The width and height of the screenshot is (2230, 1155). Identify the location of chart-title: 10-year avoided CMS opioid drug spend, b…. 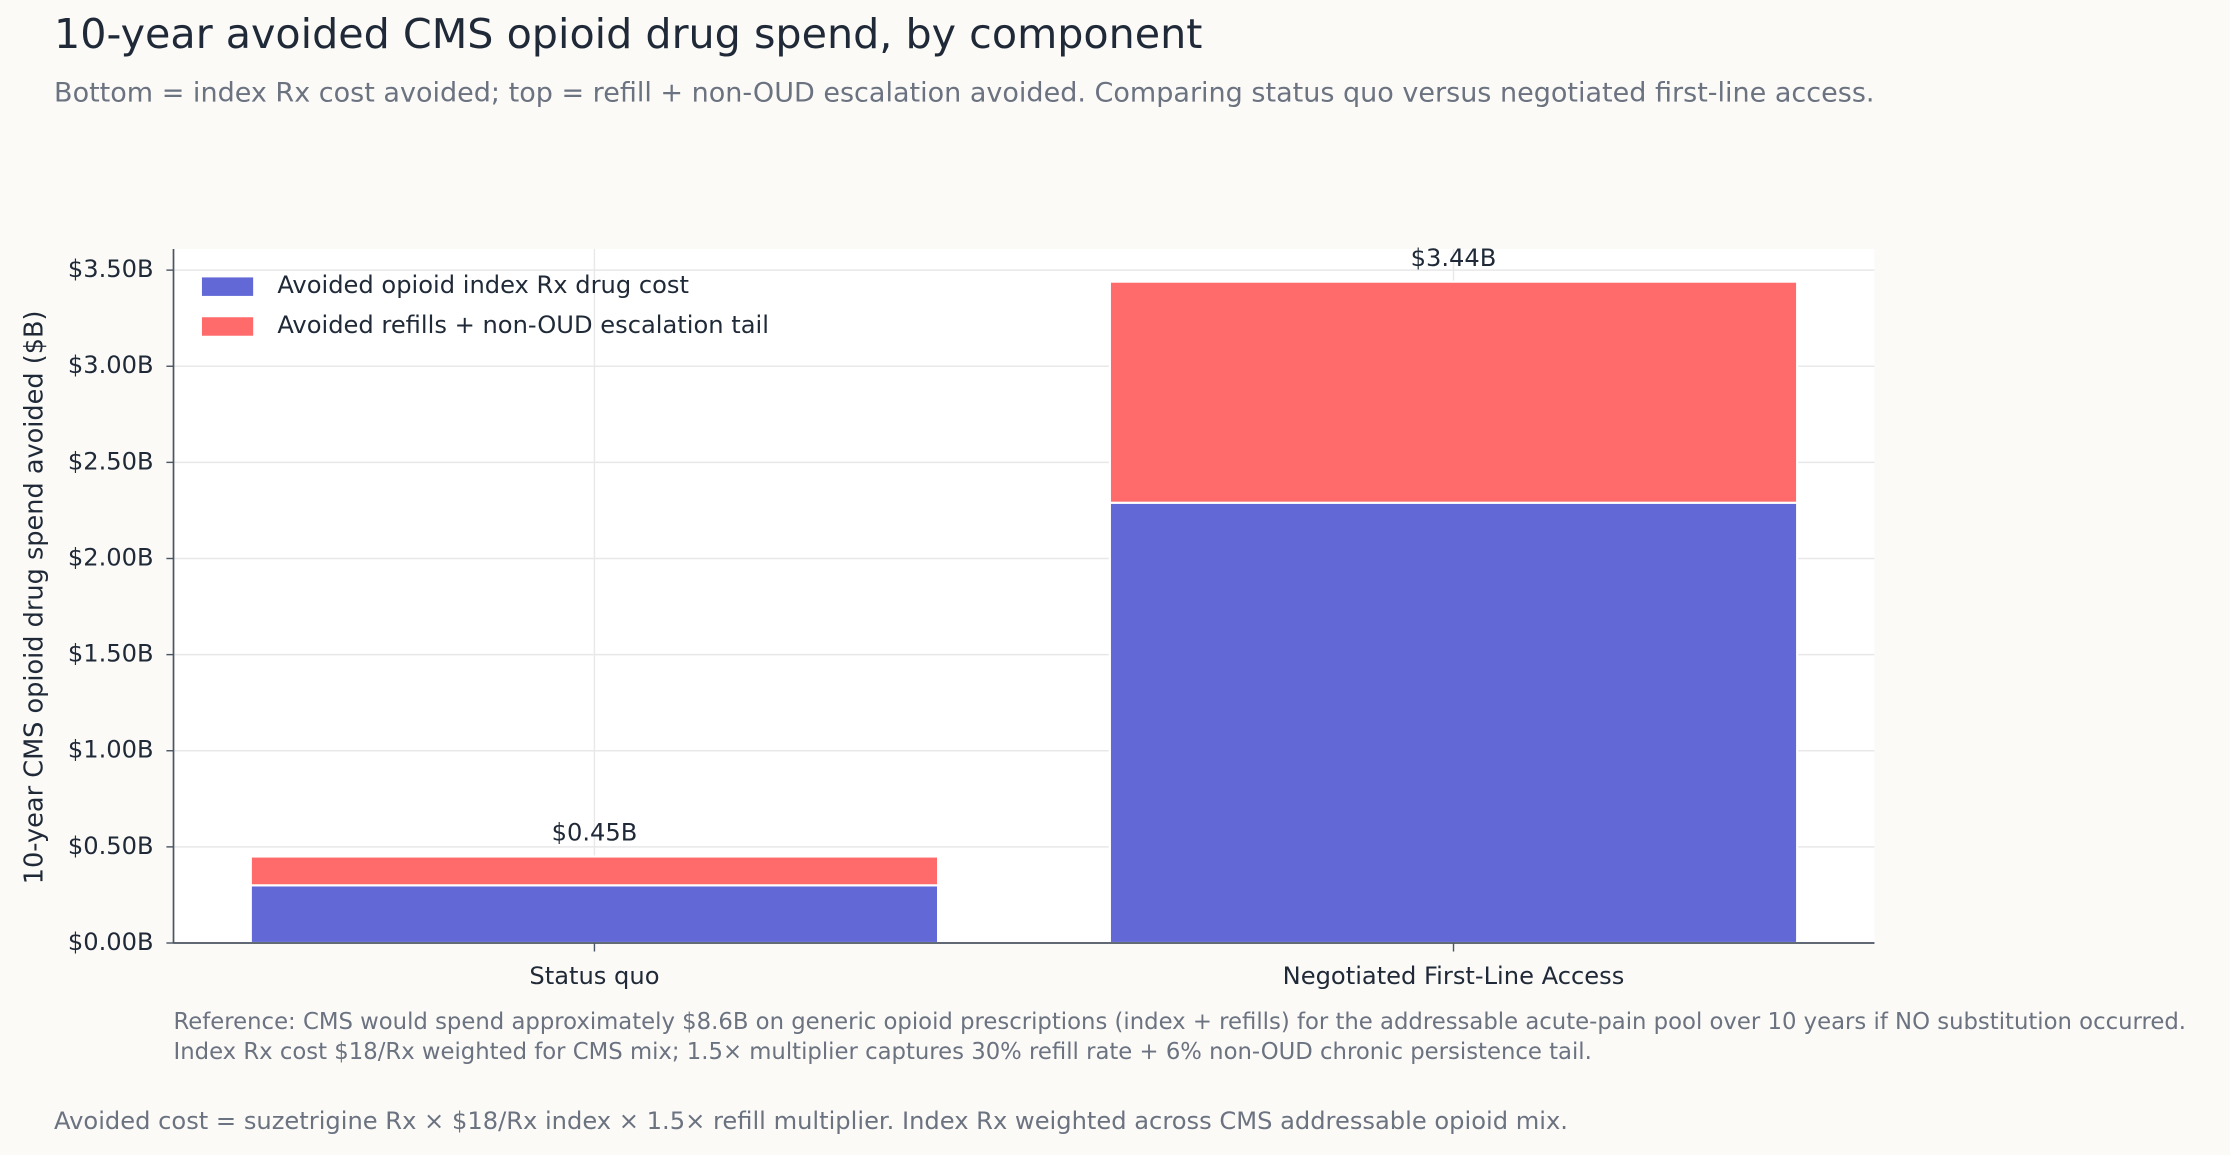
(628, 34).